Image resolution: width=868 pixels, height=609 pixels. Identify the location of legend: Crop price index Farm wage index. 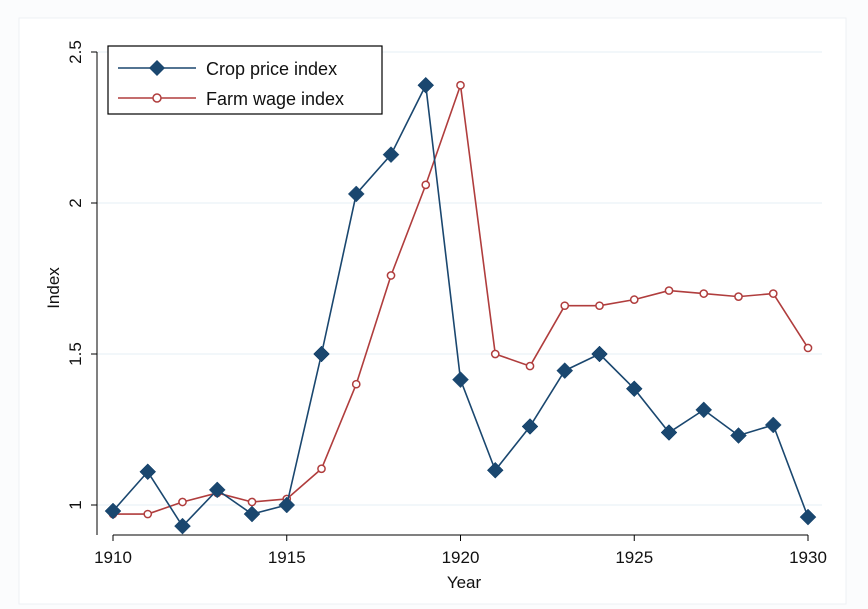
(245, 80).